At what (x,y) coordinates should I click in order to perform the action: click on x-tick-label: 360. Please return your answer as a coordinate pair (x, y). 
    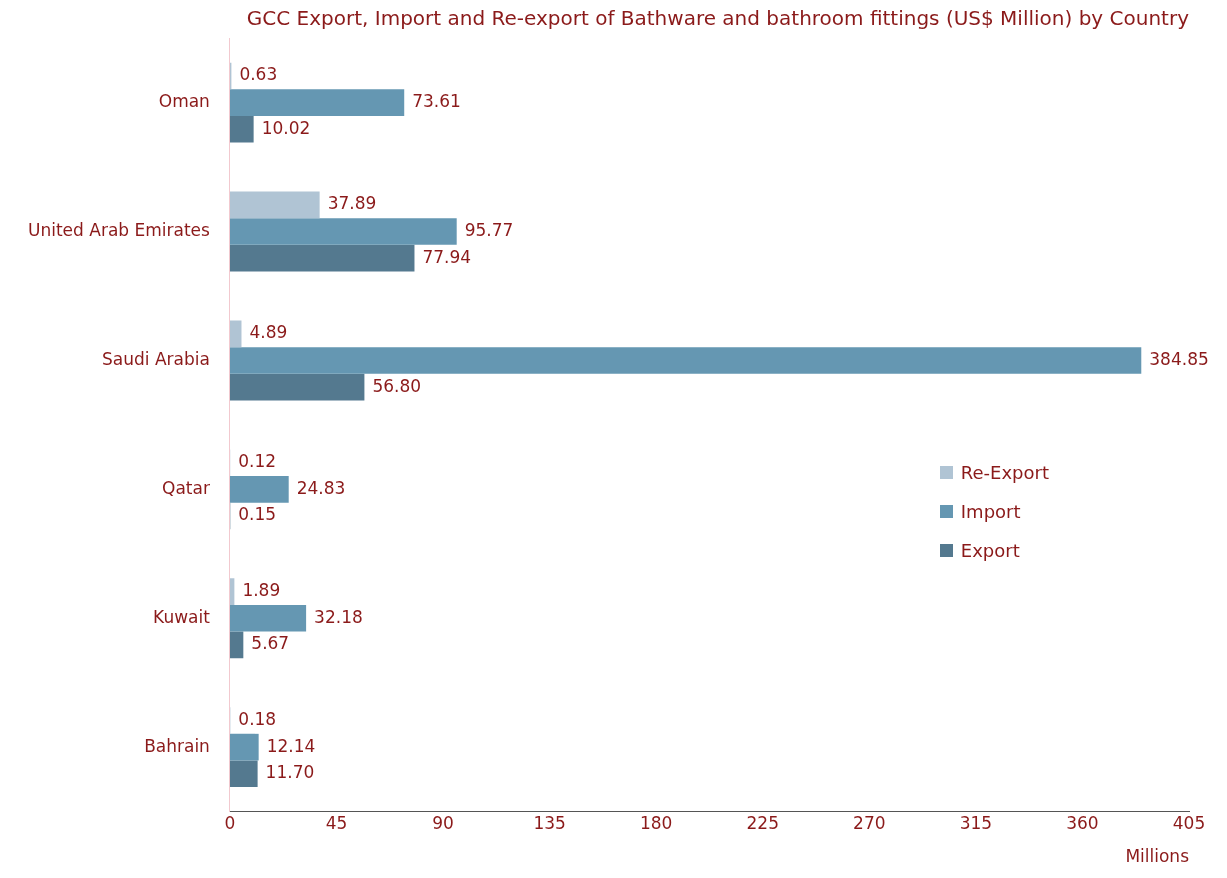
    Looking at the image, I should click on (1082, 823).